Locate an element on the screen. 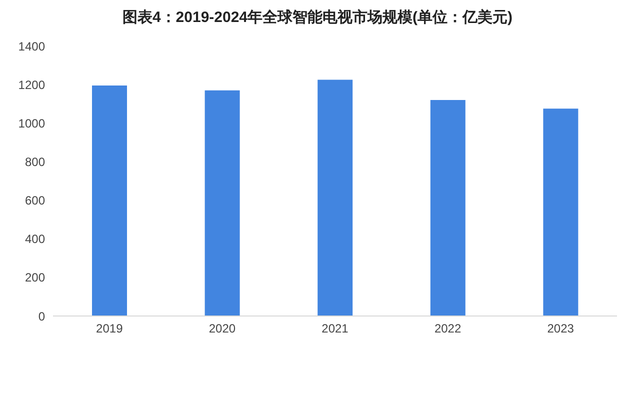 The image size is (635, 397). chart-title: 图表4：2019-2024年全球智能电视市场规模(单位：亿美元) is located at coordinates (317, 18).